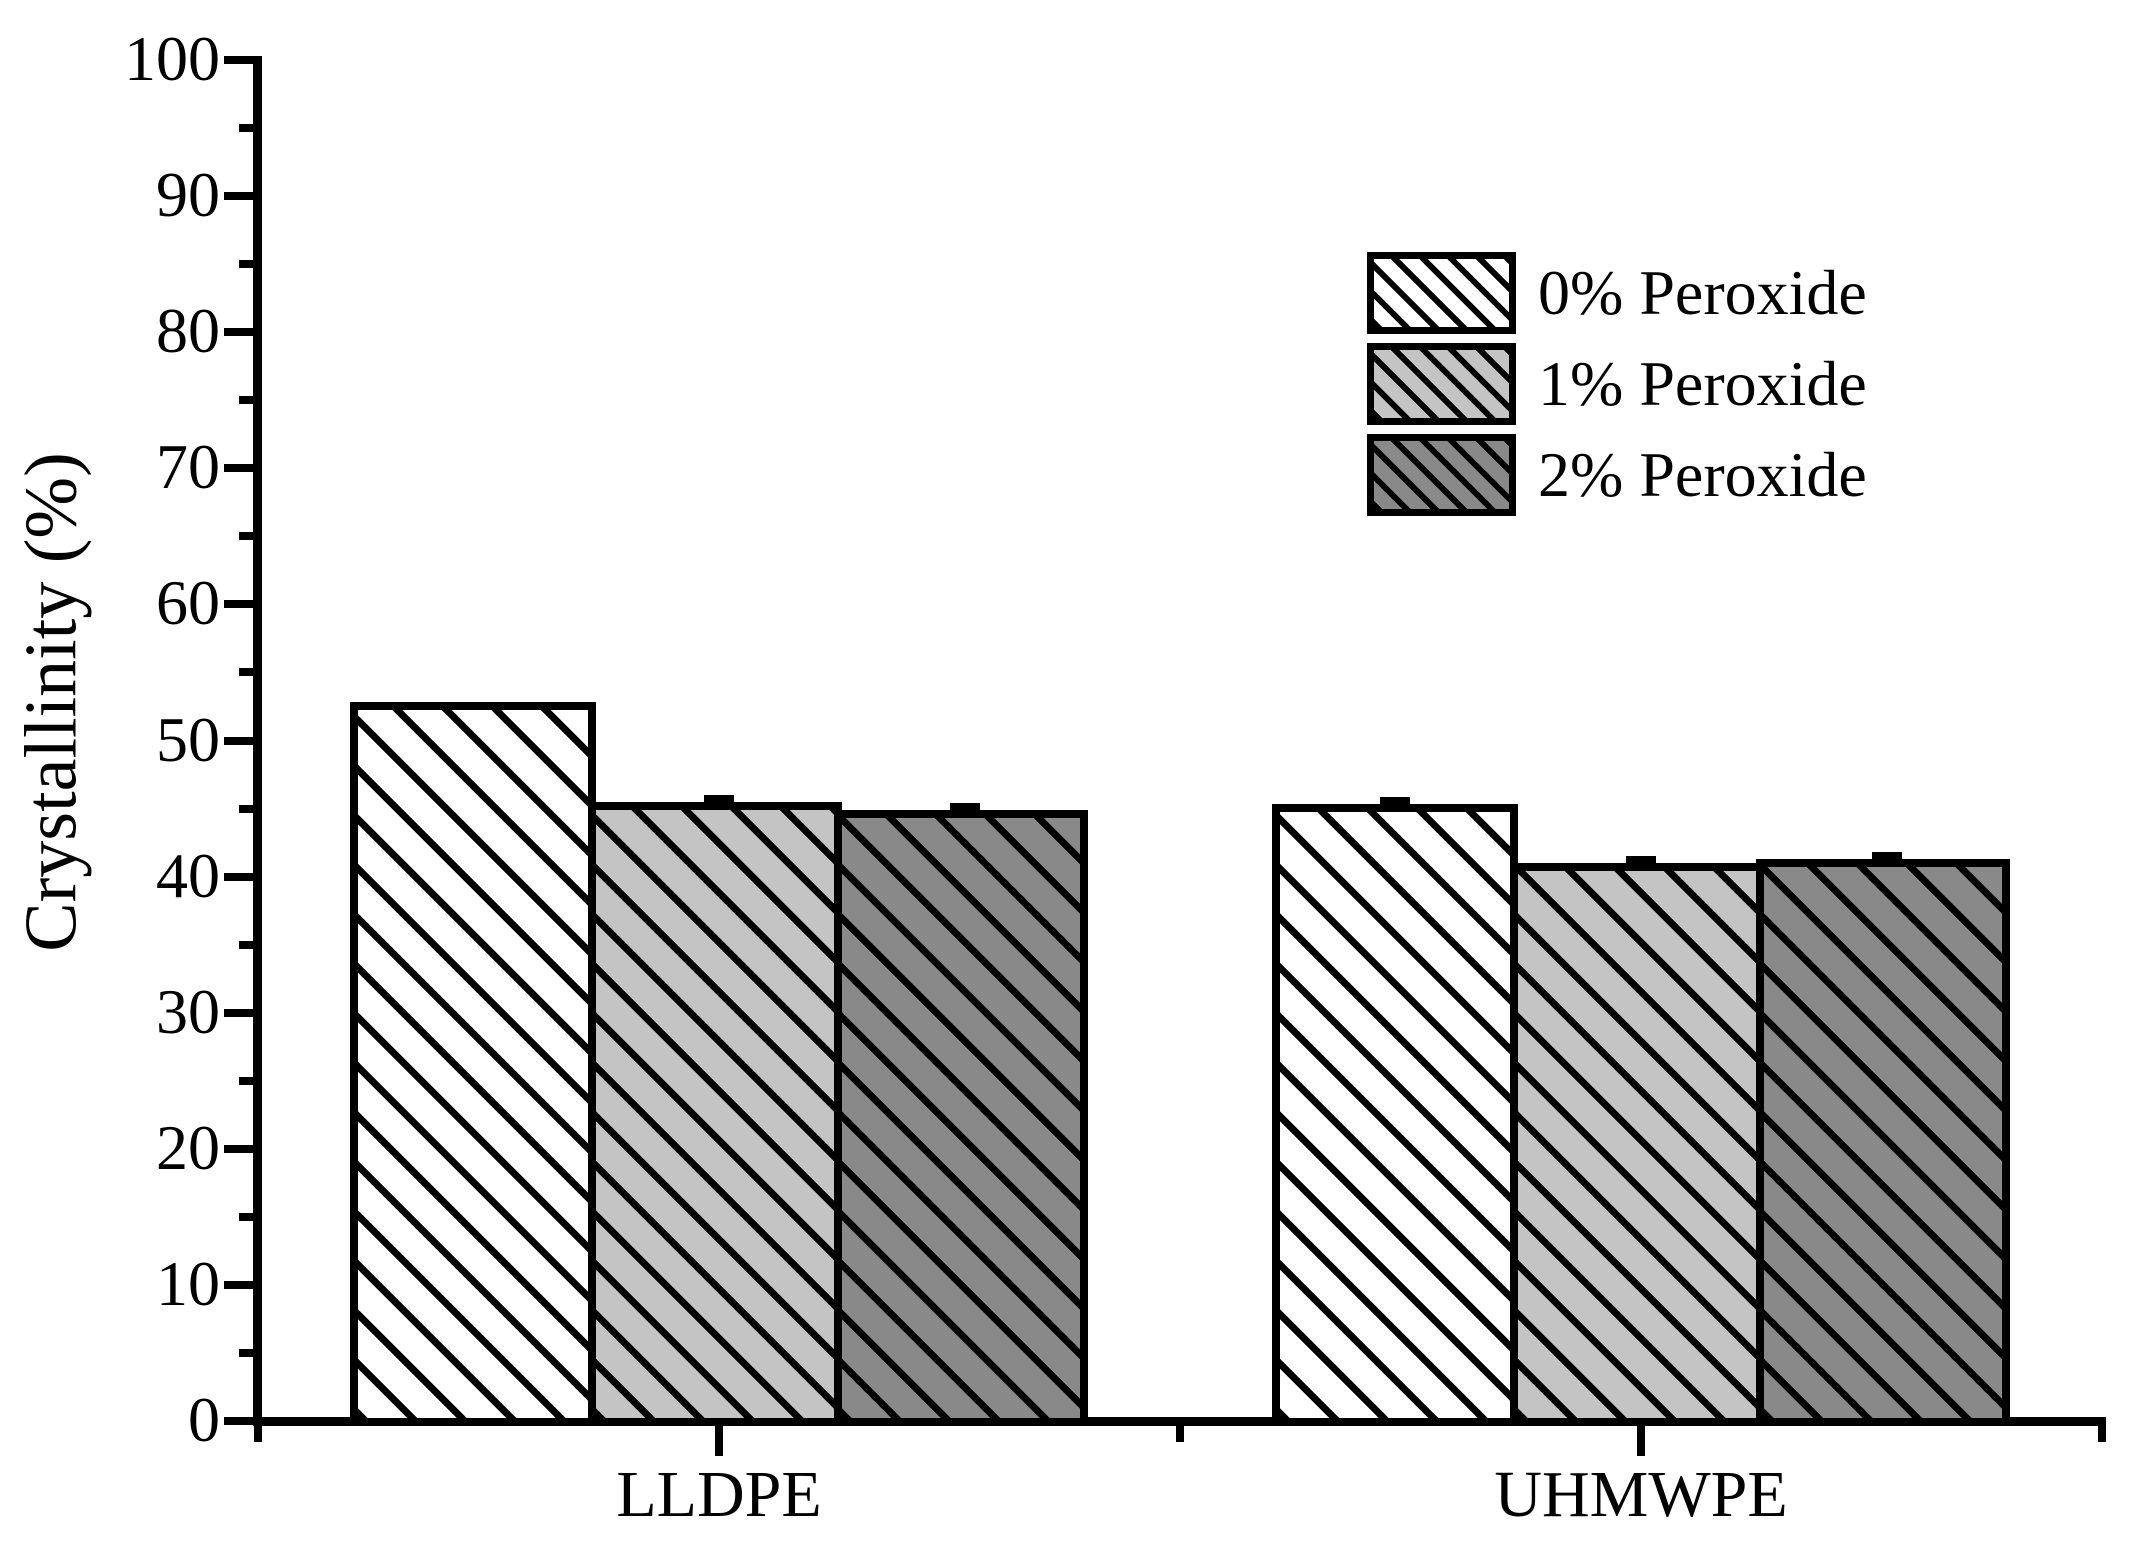 The image size is (2133, 1544). What do you see at coordinates (715, 1113) in the screenshot?
I see `bar-lldpe-1pct` at bounding box center [715, 1113].